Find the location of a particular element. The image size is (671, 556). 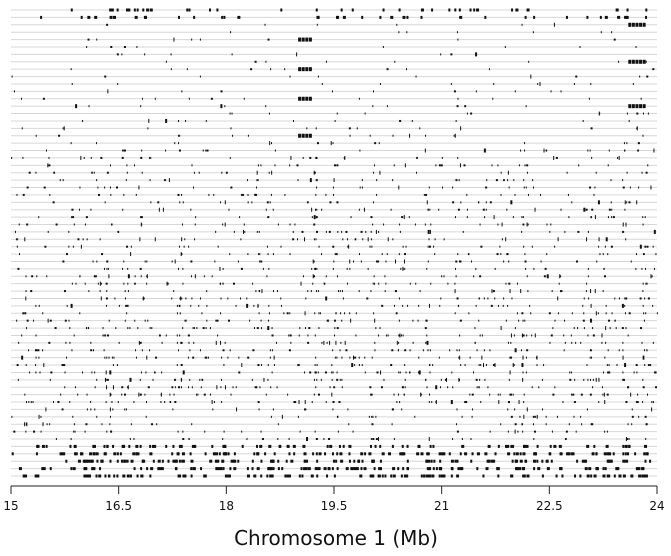

x-tick-label-7: 24 is located at coordinates (656, 506).